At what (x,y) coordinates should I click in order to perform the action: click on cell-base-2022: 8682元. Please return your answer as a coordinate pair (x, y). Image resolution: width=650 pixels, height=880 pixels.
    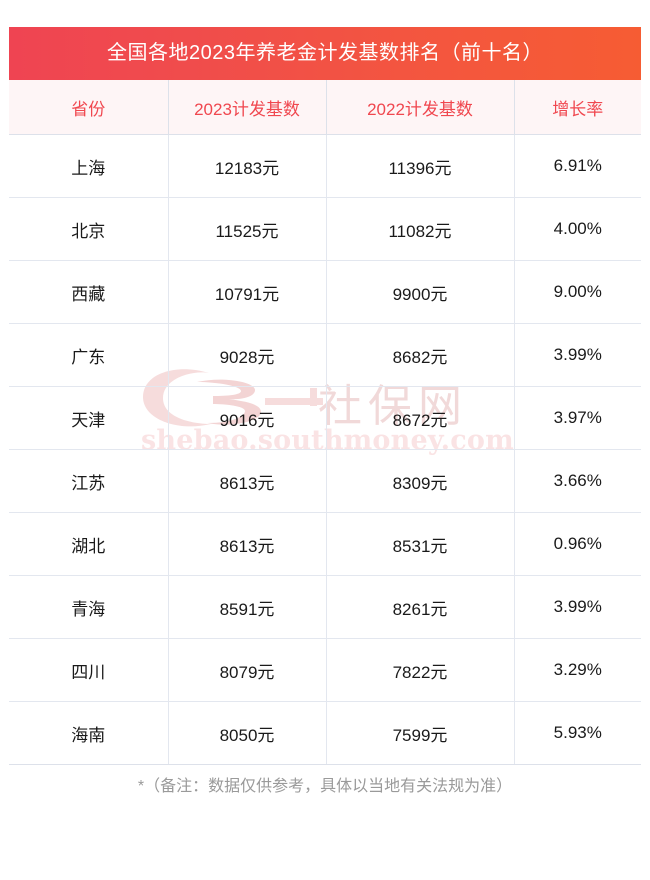
    Looking at the image, I should click on (420, 355).